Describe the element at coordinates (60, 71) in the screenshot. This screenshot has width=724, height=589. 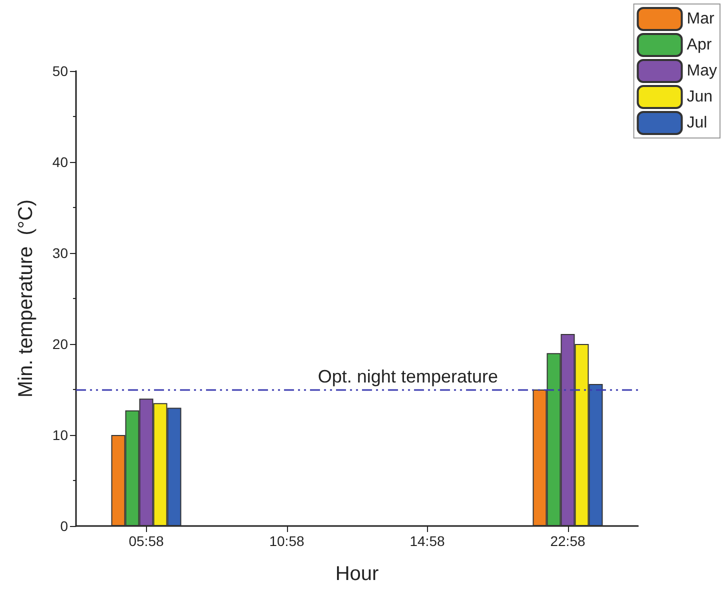
I see `y-tick-label: 50` at that location.